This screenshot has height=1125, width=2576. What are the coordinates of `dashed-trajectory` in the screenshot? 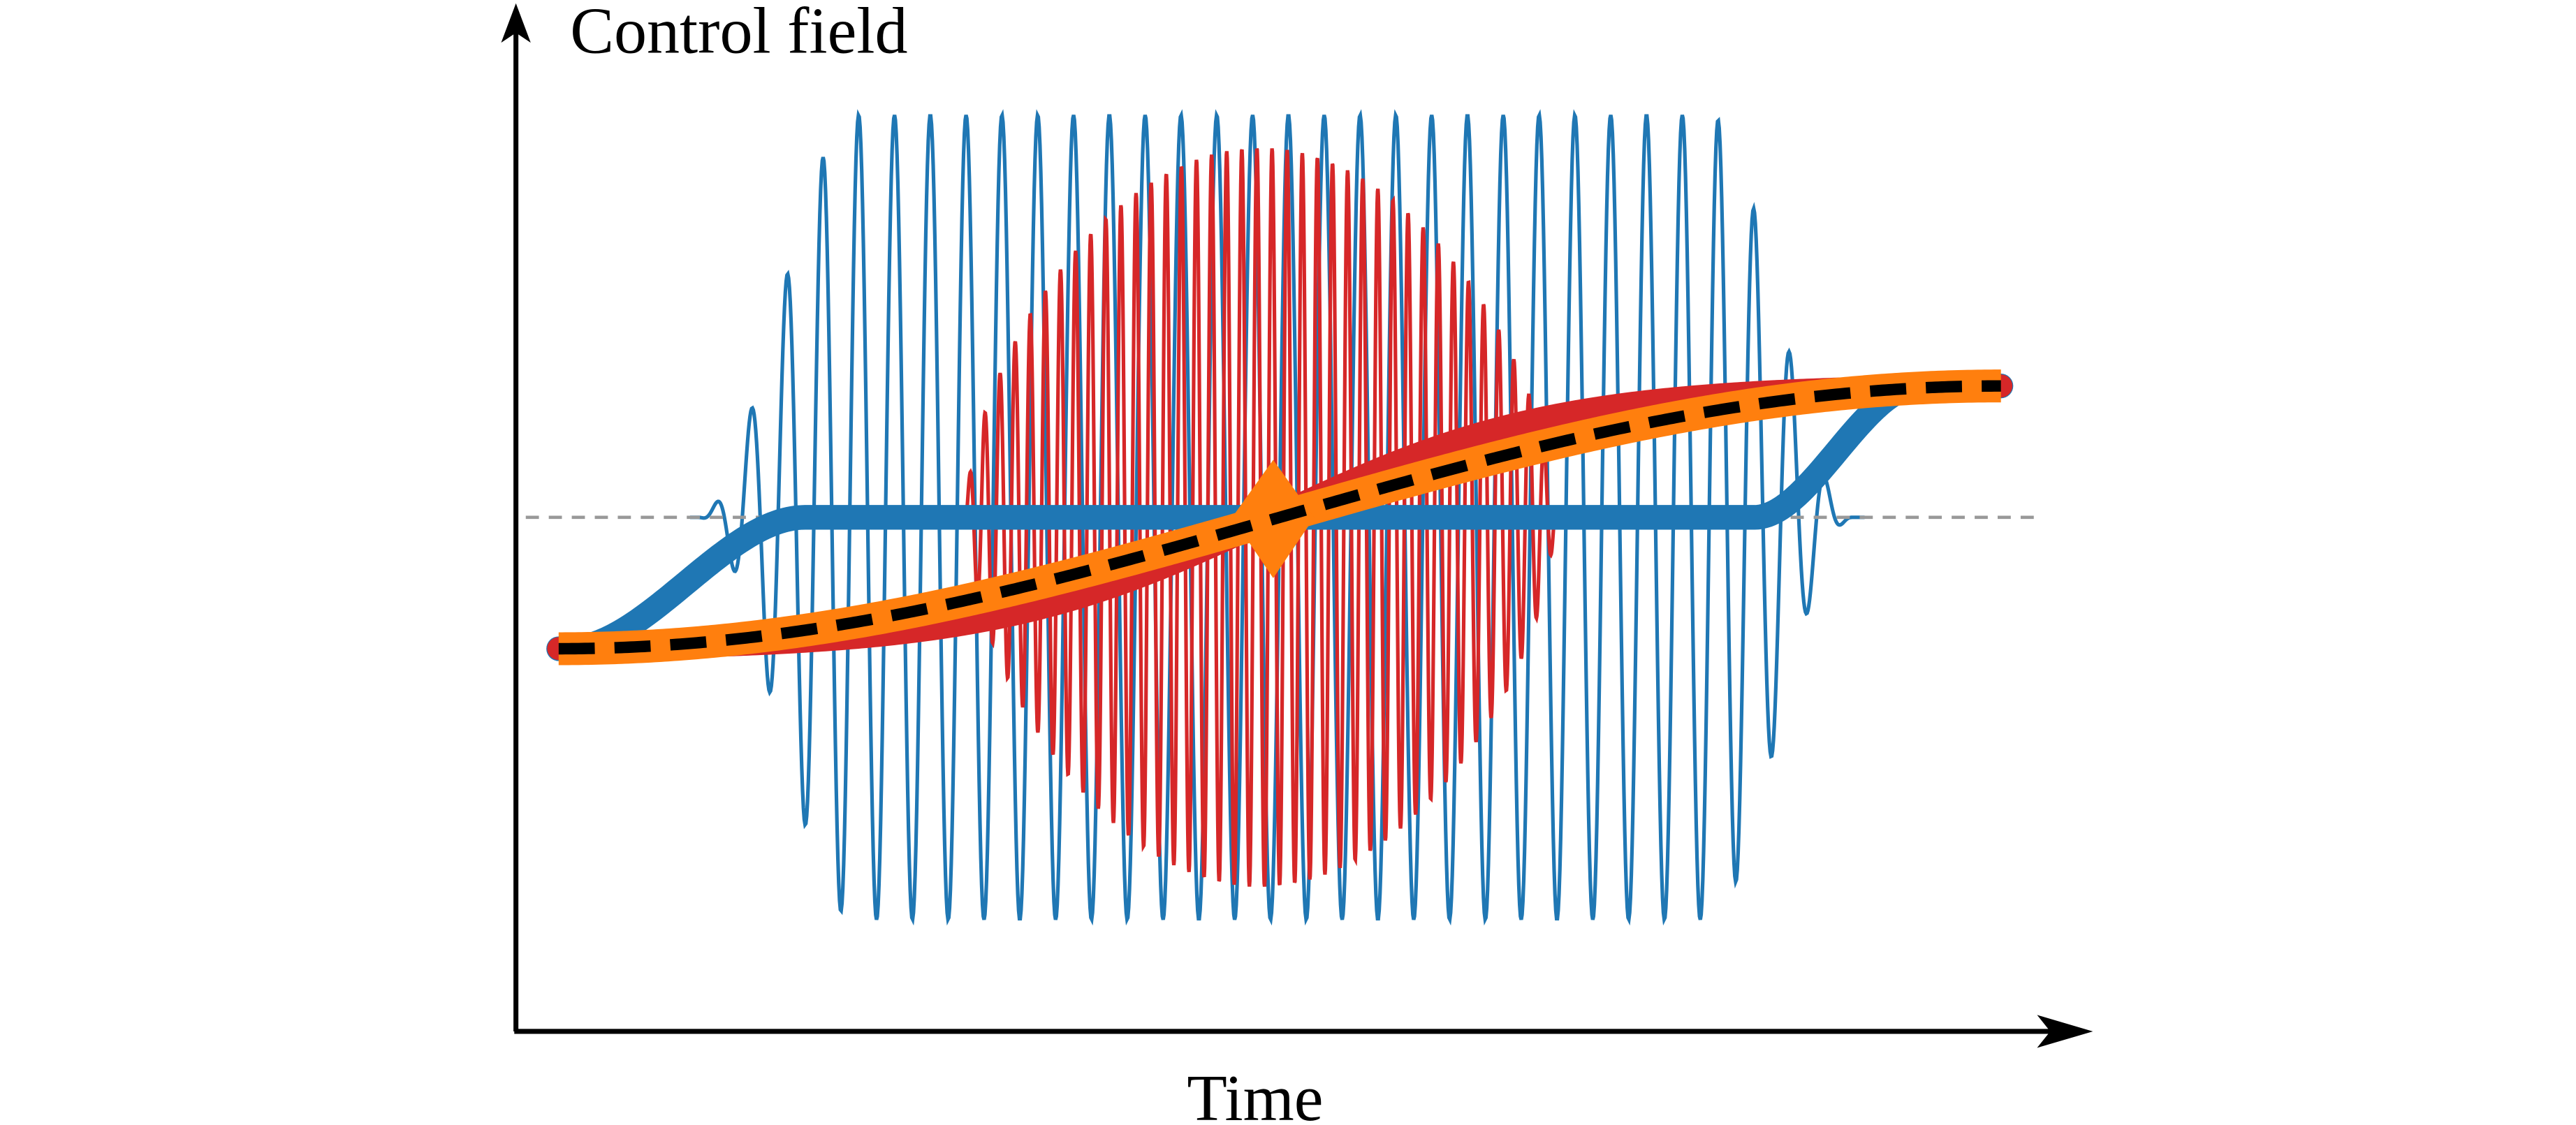 It's located at (1279, 517).